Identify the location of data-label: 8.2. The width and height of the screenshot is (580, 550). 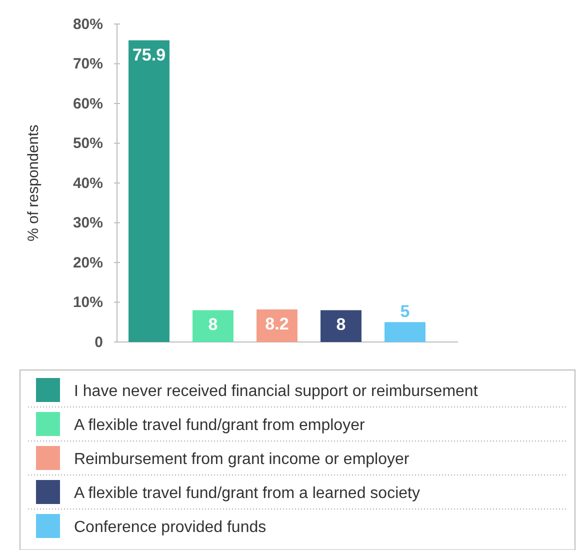
(277, 324).